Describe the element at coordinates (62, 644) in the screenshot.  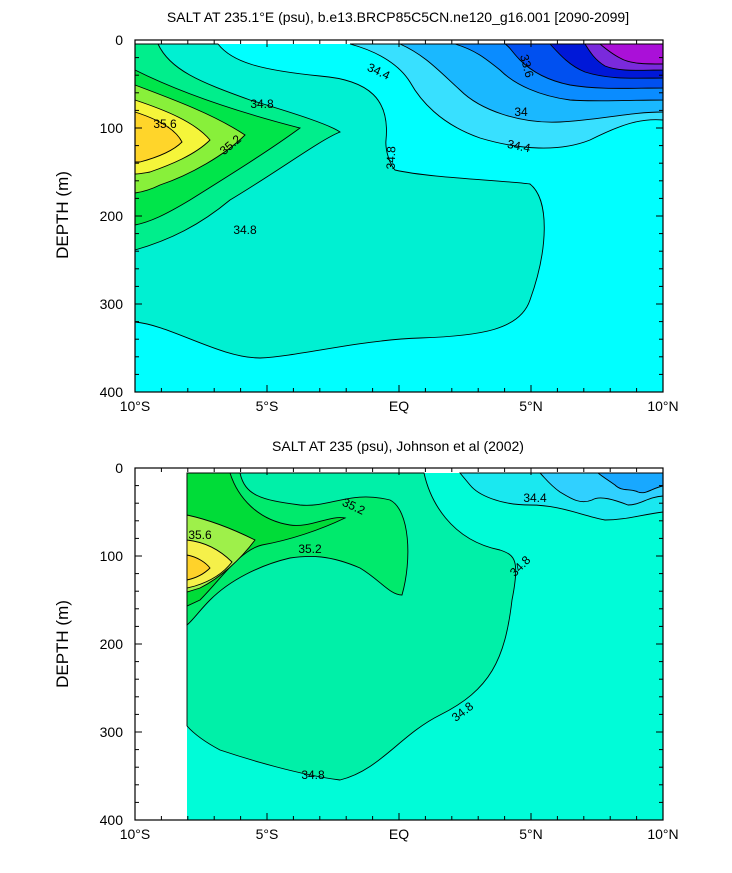
I see `panel-bottom-ylabel: DEPTH (m)` at that location.